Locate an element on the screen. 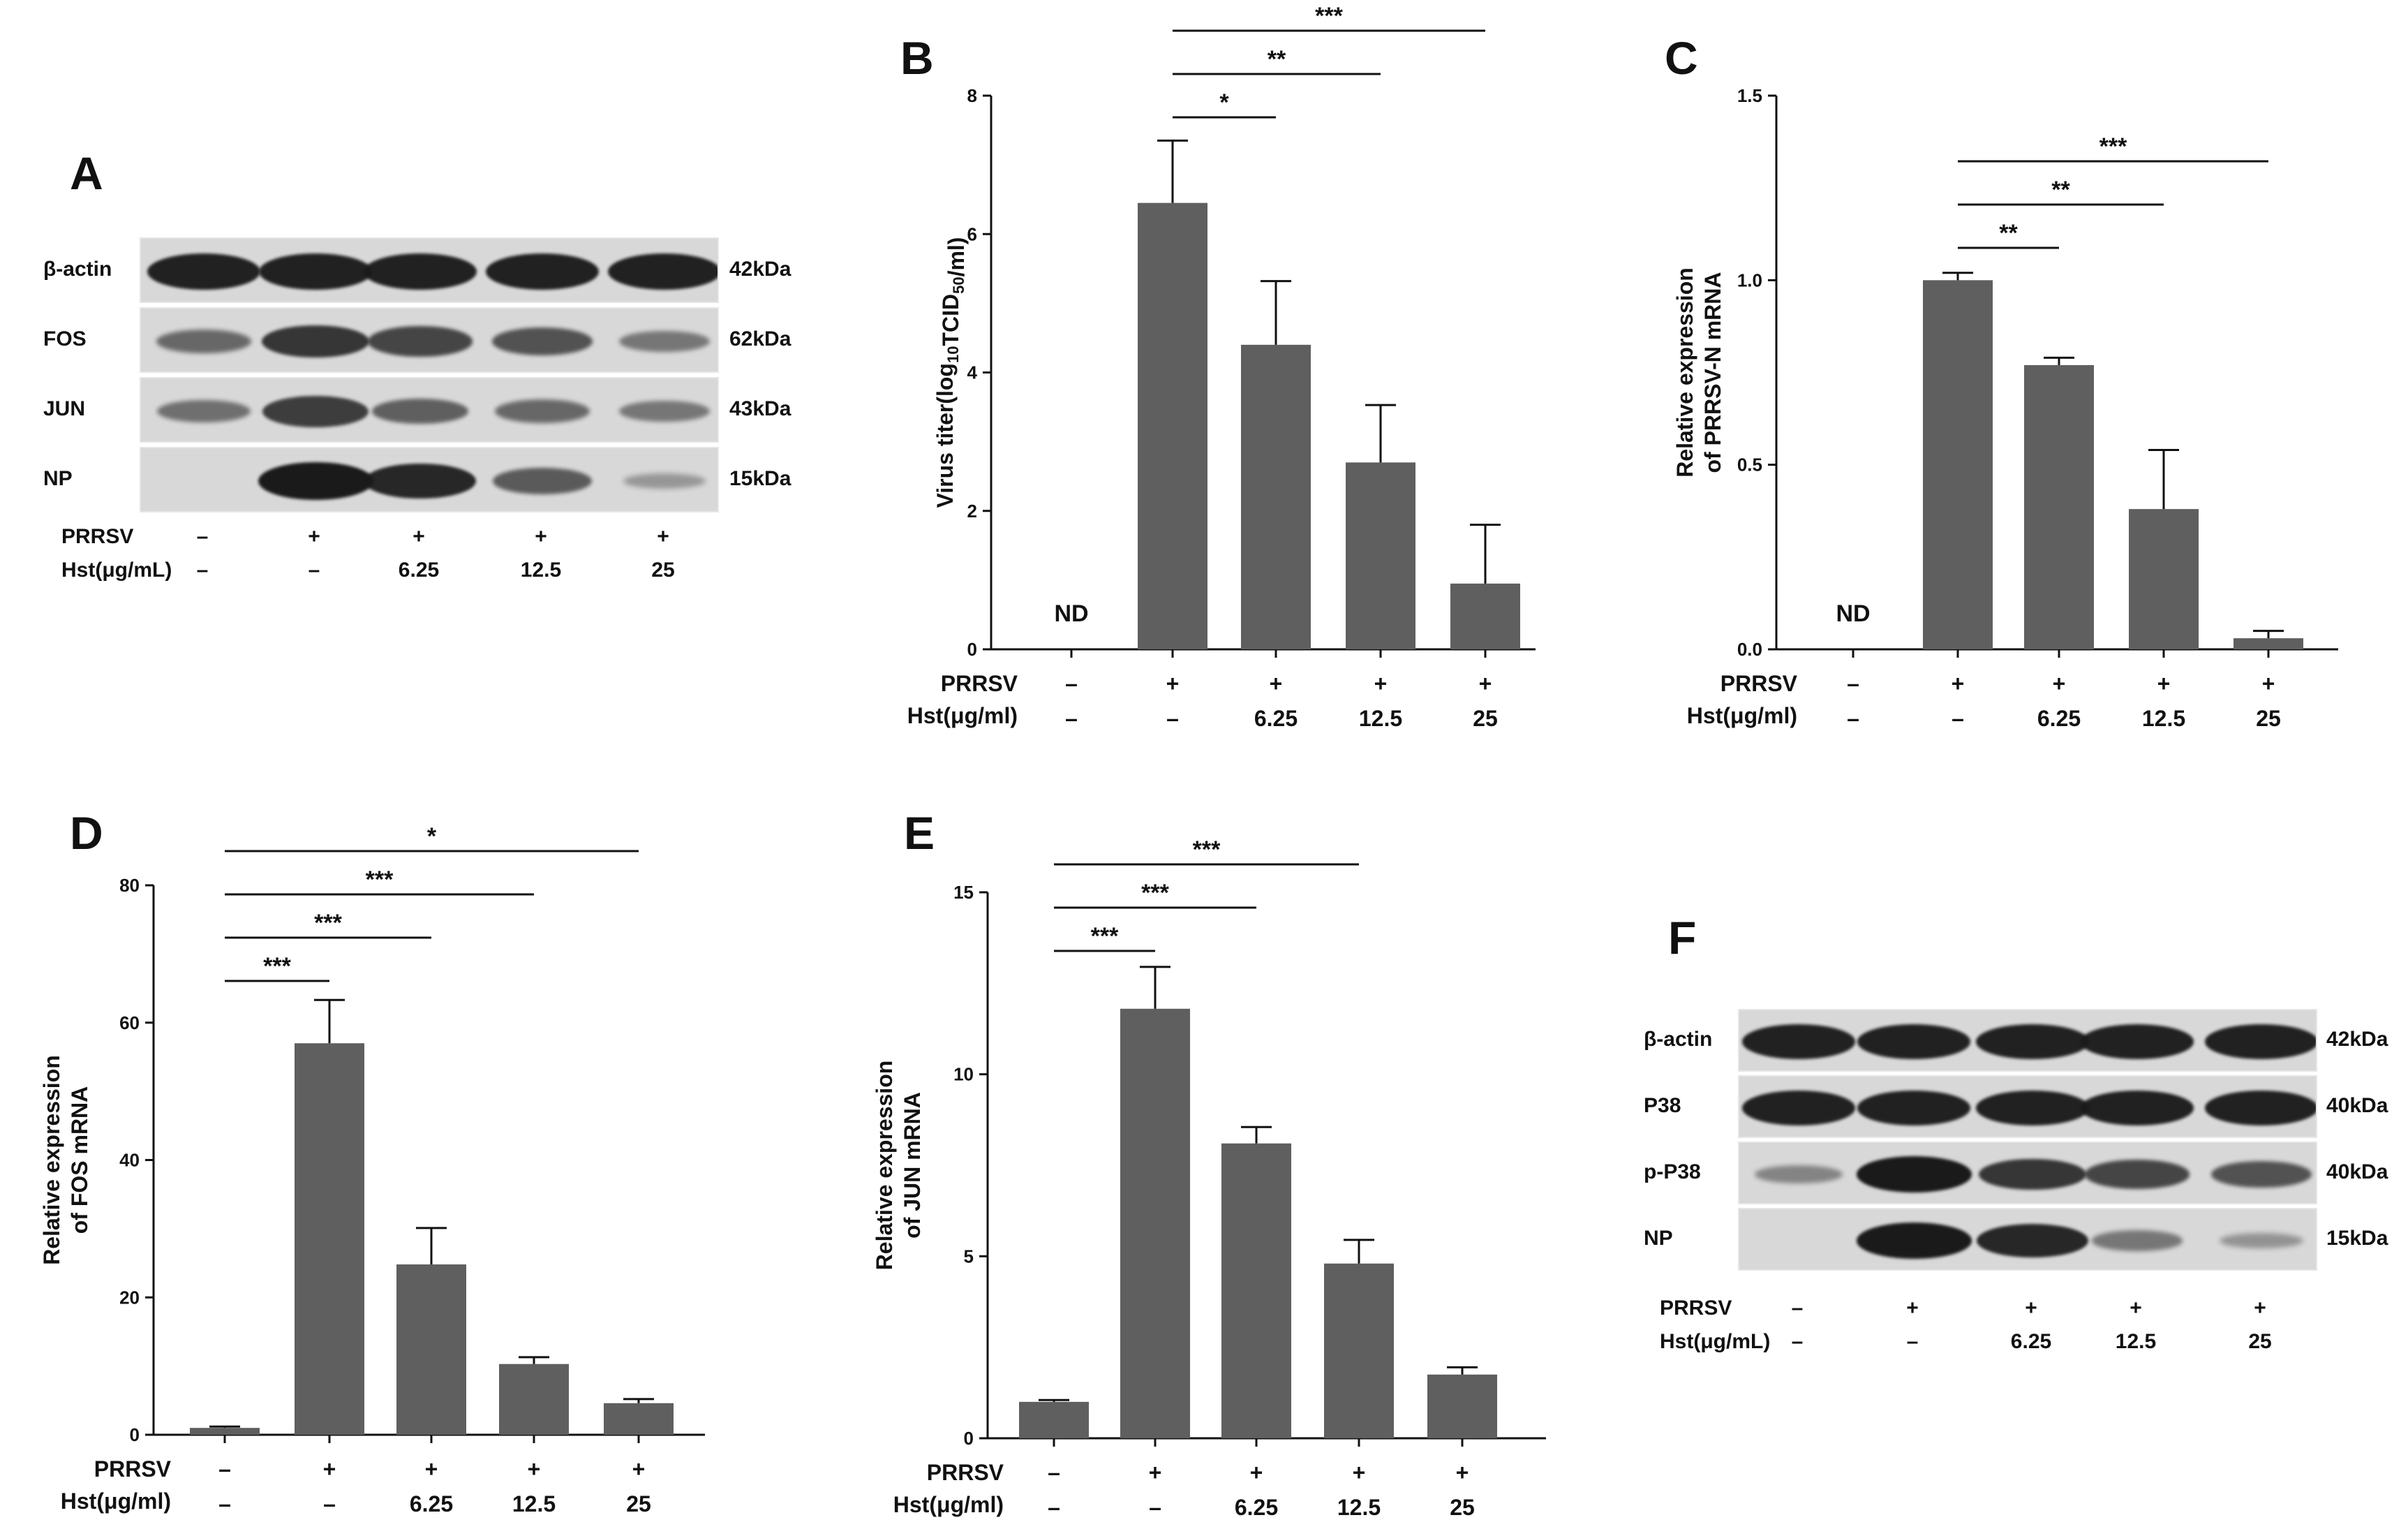 This screenshot has height=1536, width=2408. y-tick-label: 8 is located at coordinates (972, 96).